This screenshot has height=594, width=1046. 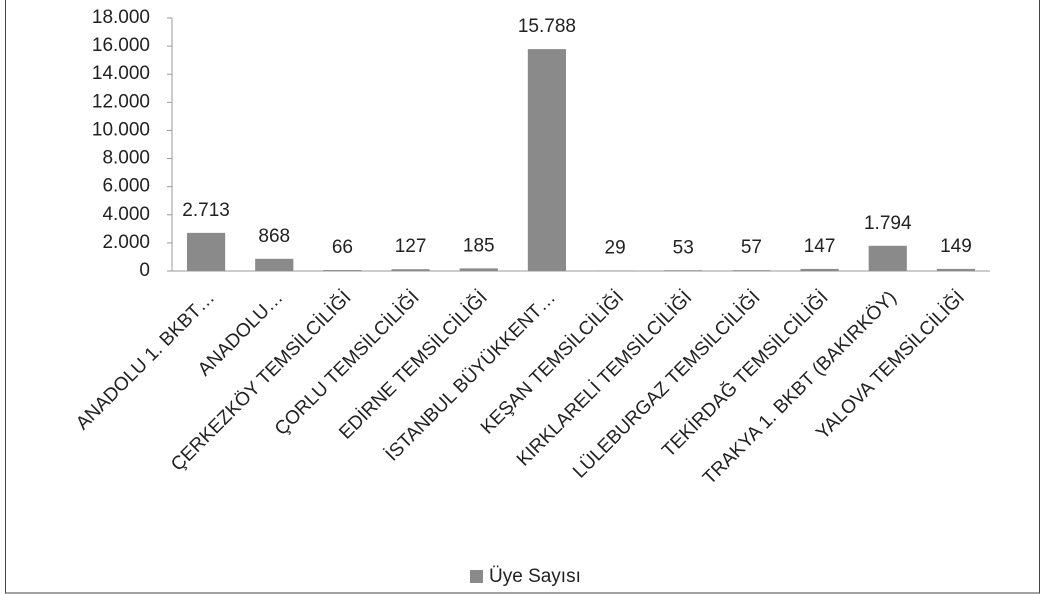 What do you see at coordinates (206, 210) in the screenshot?
I see `value-label: 2.713` at bounding box center [206, 210].